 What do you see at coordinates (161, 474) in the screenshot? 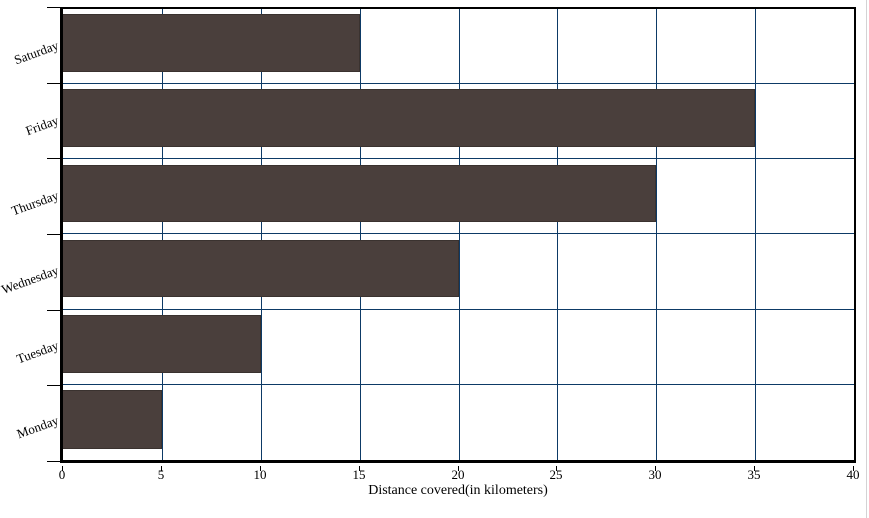
I see `x-tick-label-5: 5` at bounding box center [161, 474].